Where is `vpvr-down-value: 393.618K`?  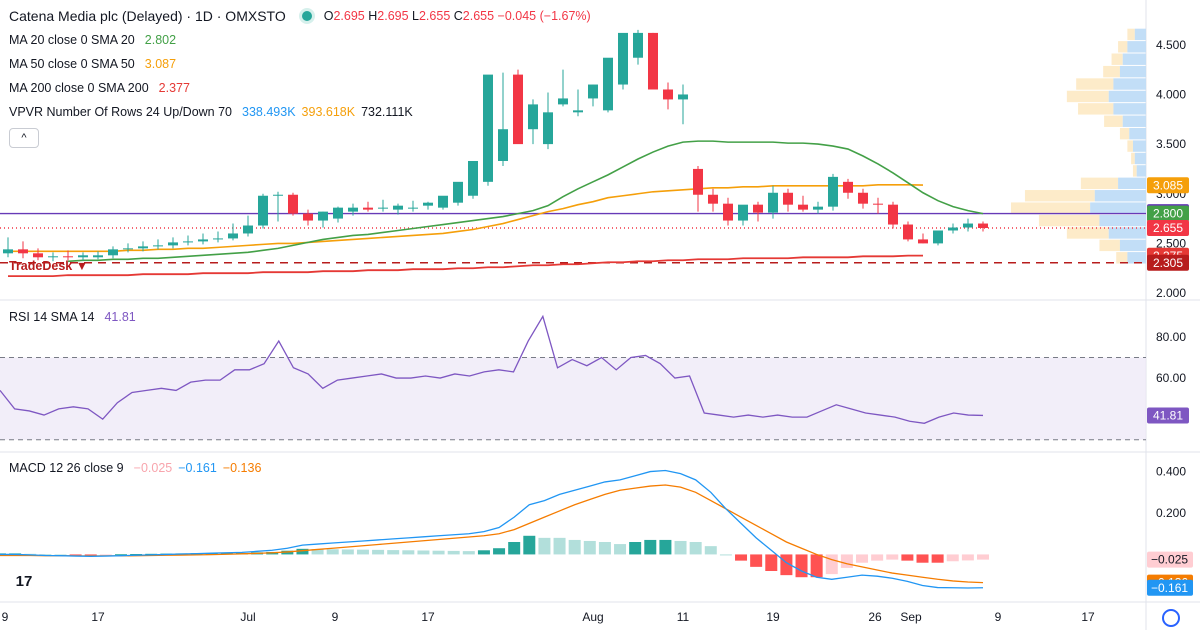
vpvr-down-value: 393.618K is located at coordinates (328, 112).